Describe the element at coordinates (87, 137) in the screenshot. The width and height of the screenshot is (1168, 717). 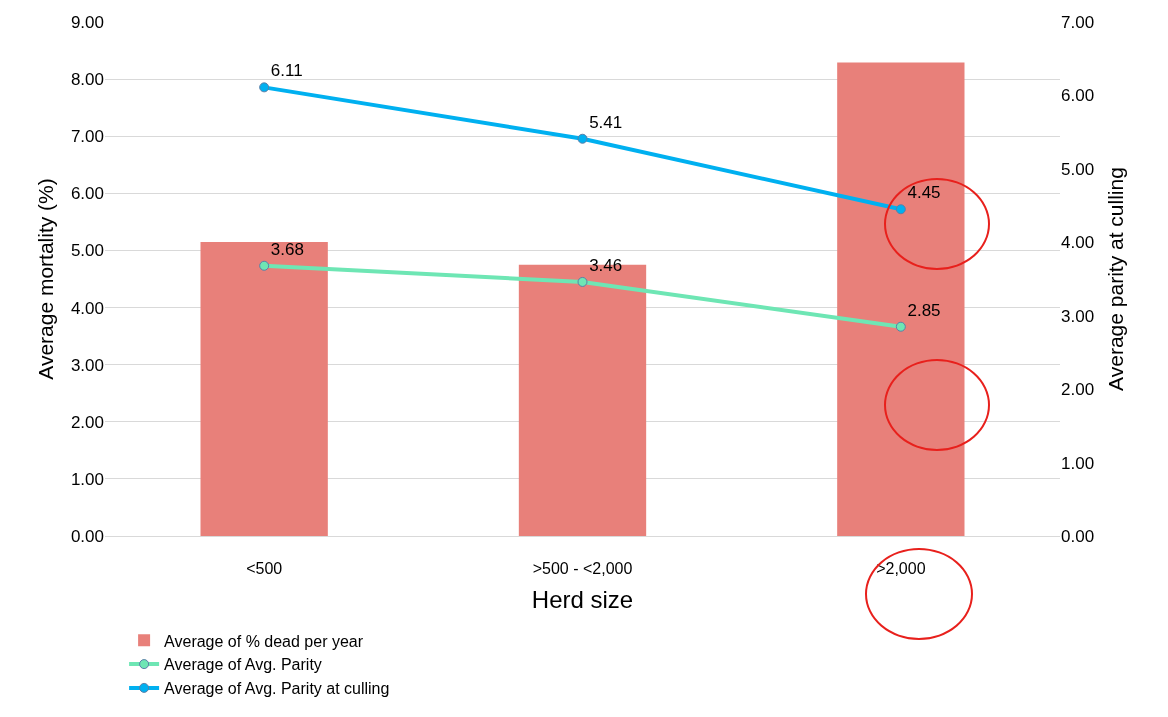
I see `y-tick-label: 7.00` at that location.